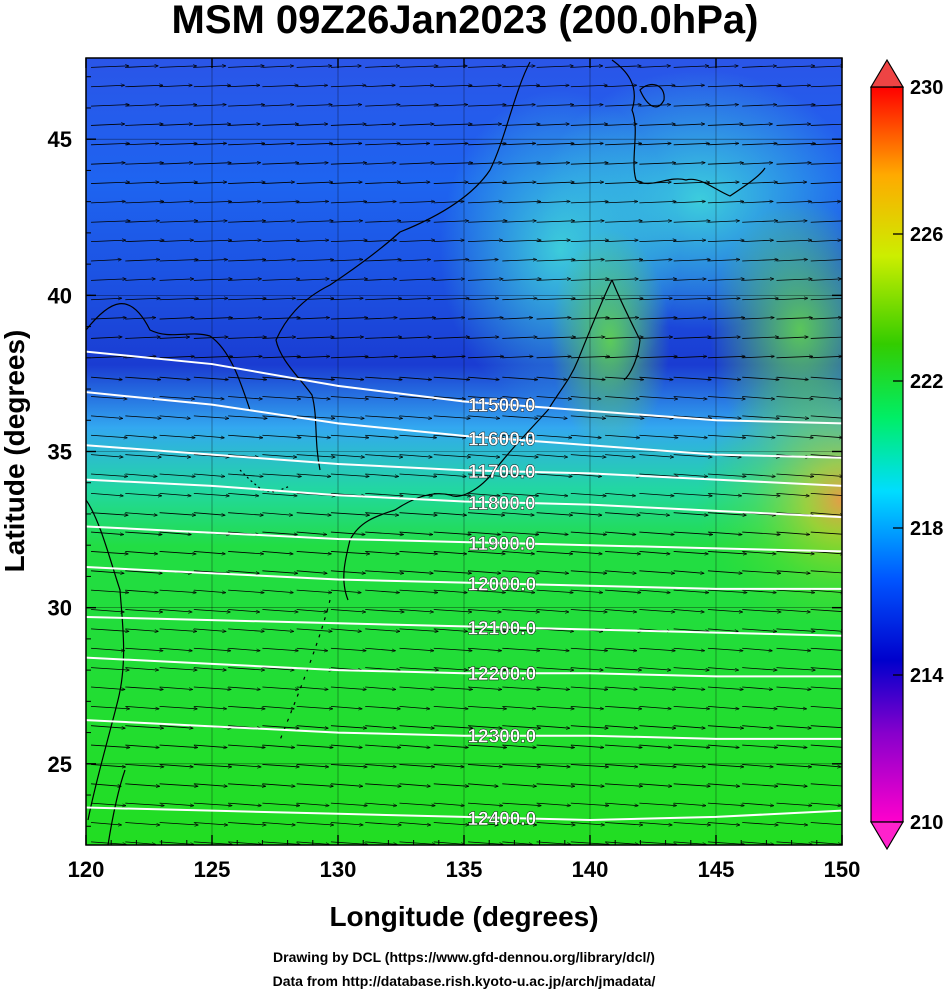  What do you see at coordinates (926, 88) in the screenshot?
I see `colorbar-tick-label: 230` at bounding box center [926, 88].